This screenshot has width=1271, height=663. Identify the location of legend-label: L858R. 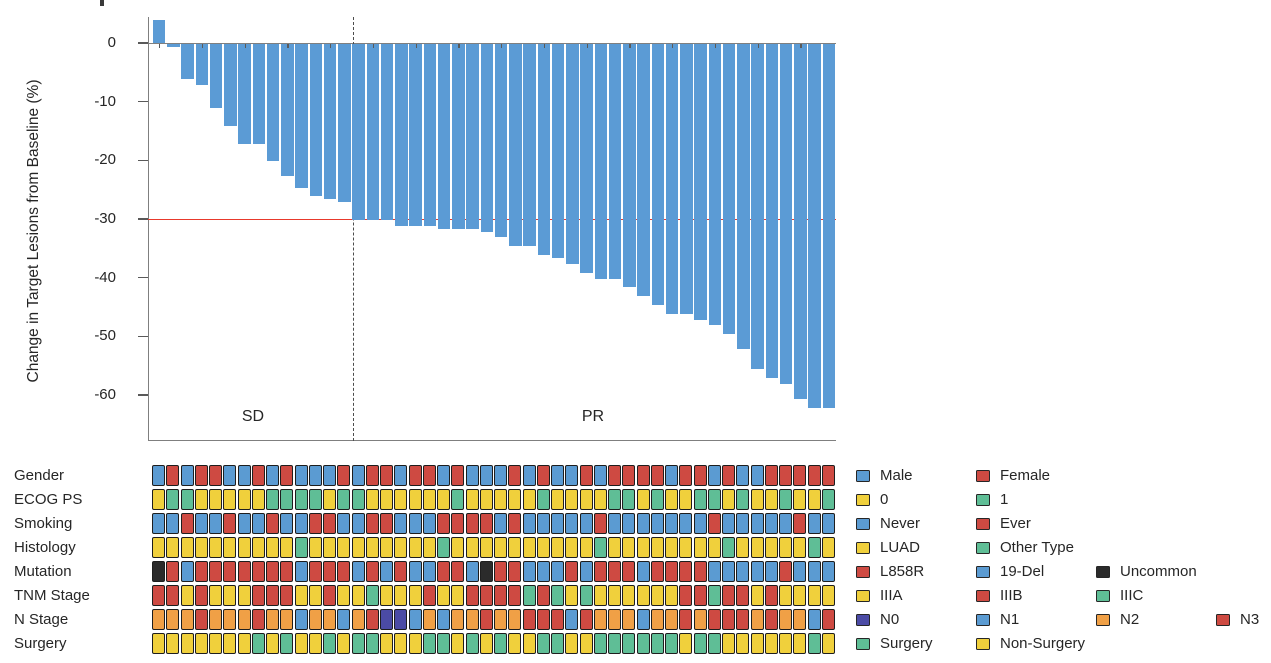
(902, 571).